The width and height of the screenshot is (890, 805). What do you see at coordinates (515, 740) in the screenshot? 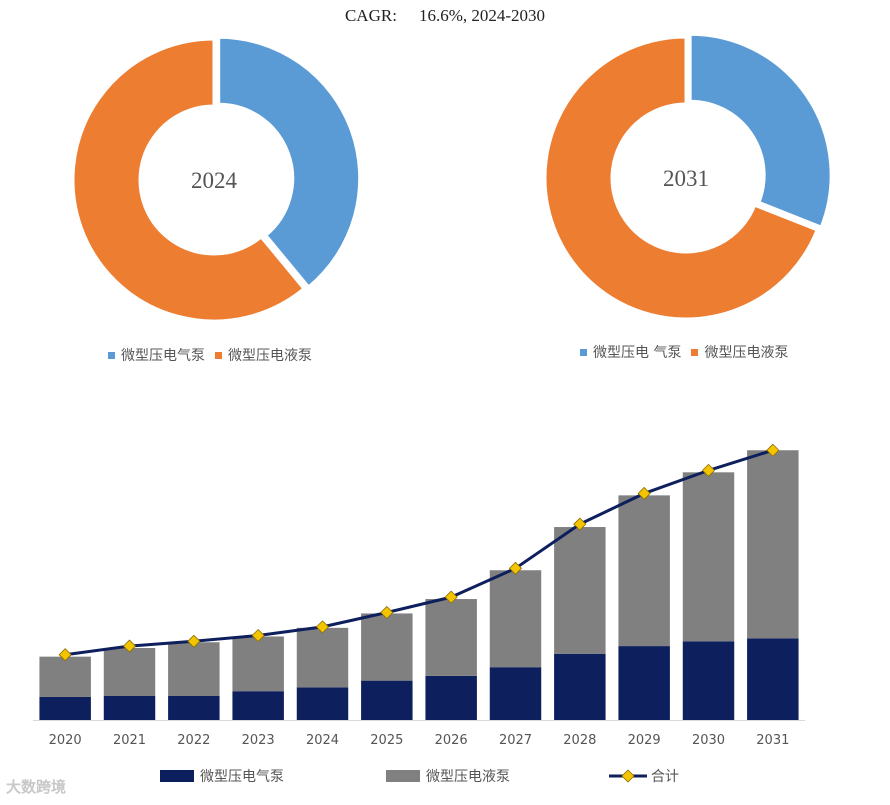
I see `x-tick-label: 2027` at bounding box center [515, 740].